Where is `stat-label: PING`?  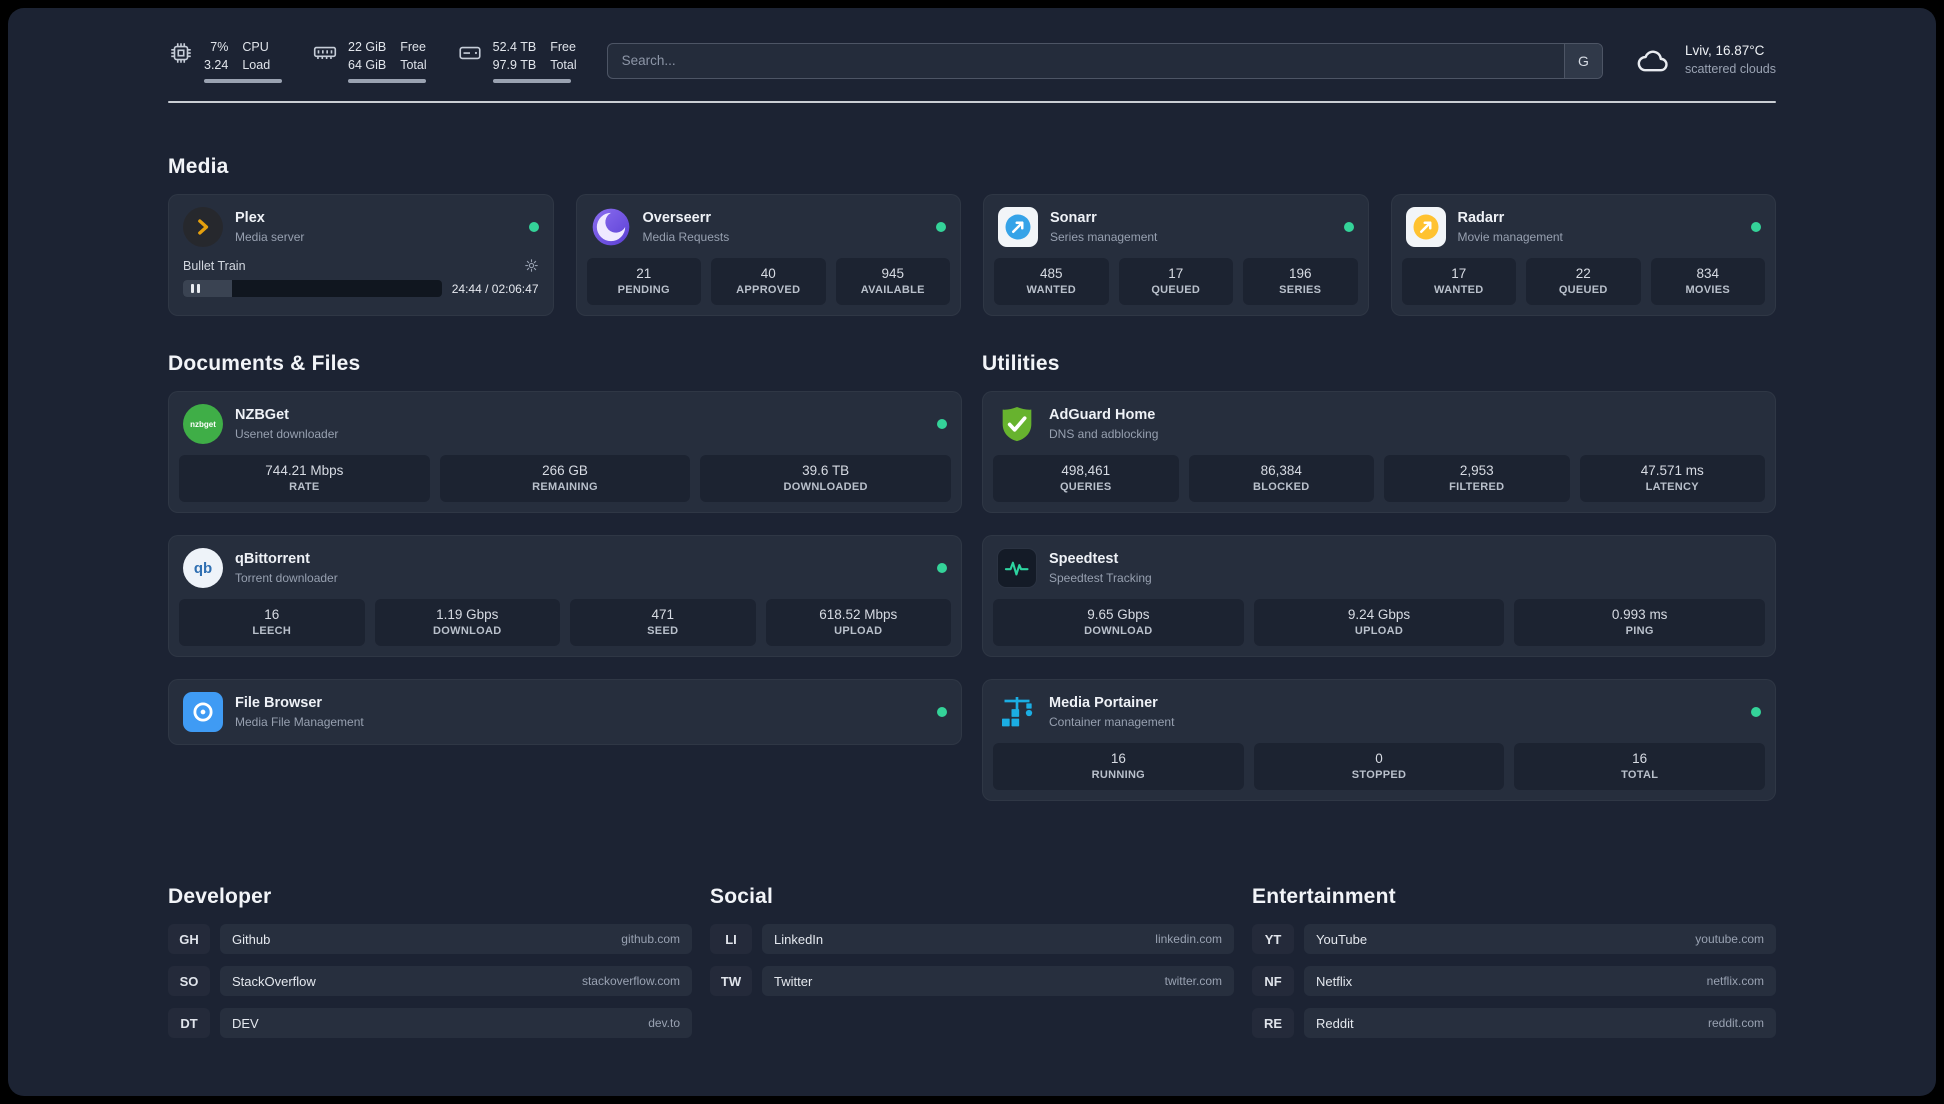
stat-label: PING is located at coordinates (1639, 631).